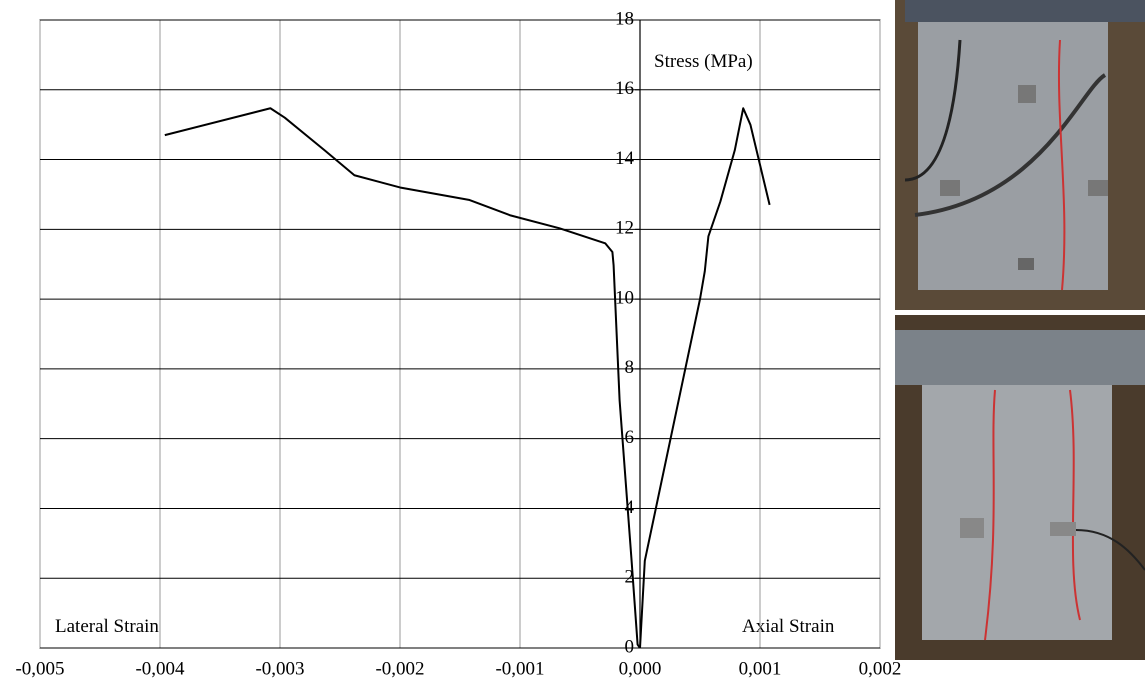 Image resolution: width=1145 pixels, height=700 pixels. Describe the element at coordinates (705, 378) in the screenshot. I see `data-line` at that location.